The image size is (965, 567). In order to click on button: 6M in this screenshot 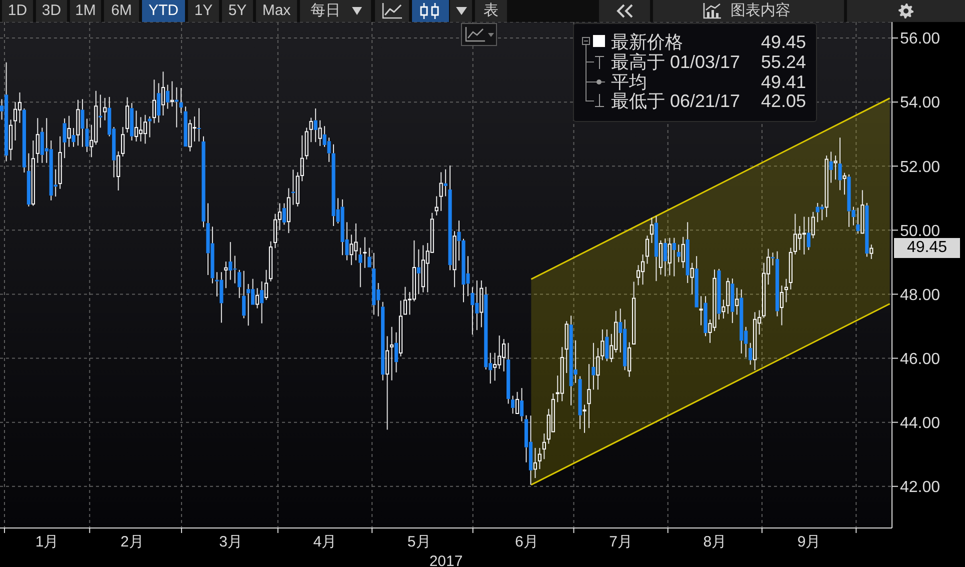, I will do `click(121, 11)`.